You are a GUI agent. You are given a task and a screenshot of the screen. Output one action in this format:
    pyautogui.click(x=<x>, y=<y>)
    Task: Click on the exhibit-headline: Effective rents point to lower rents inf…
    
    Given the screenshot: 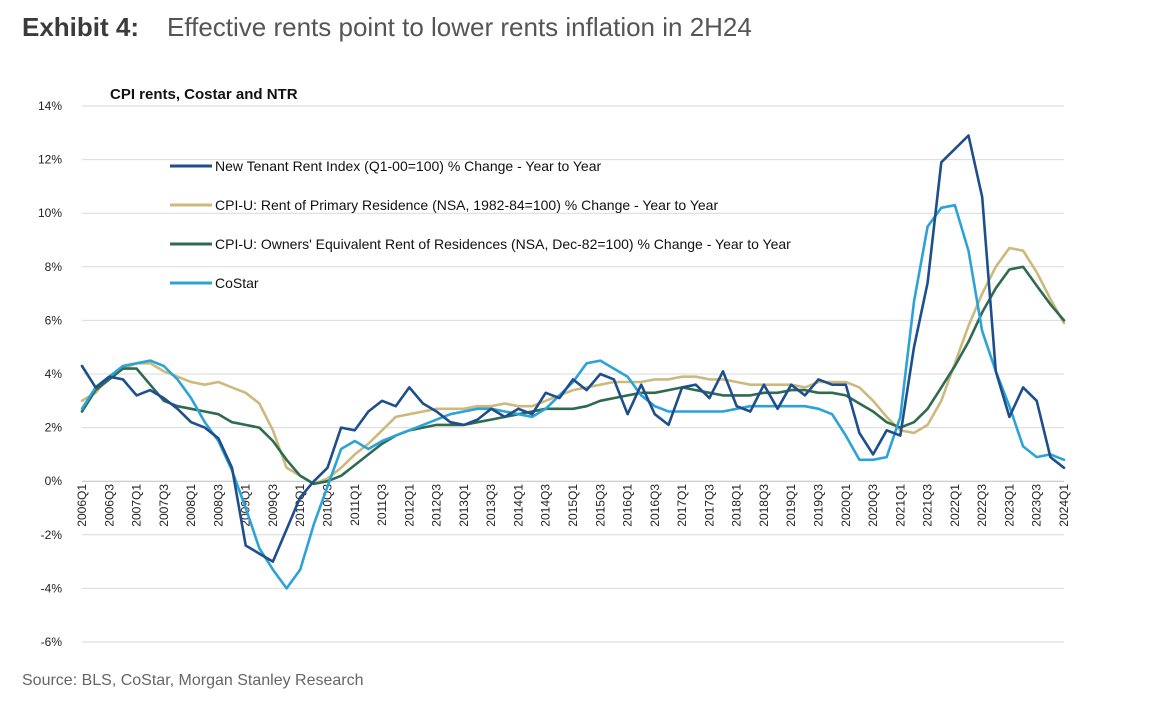 What is the action you would take?
    pyautogui.click(x=459, y=27)
    